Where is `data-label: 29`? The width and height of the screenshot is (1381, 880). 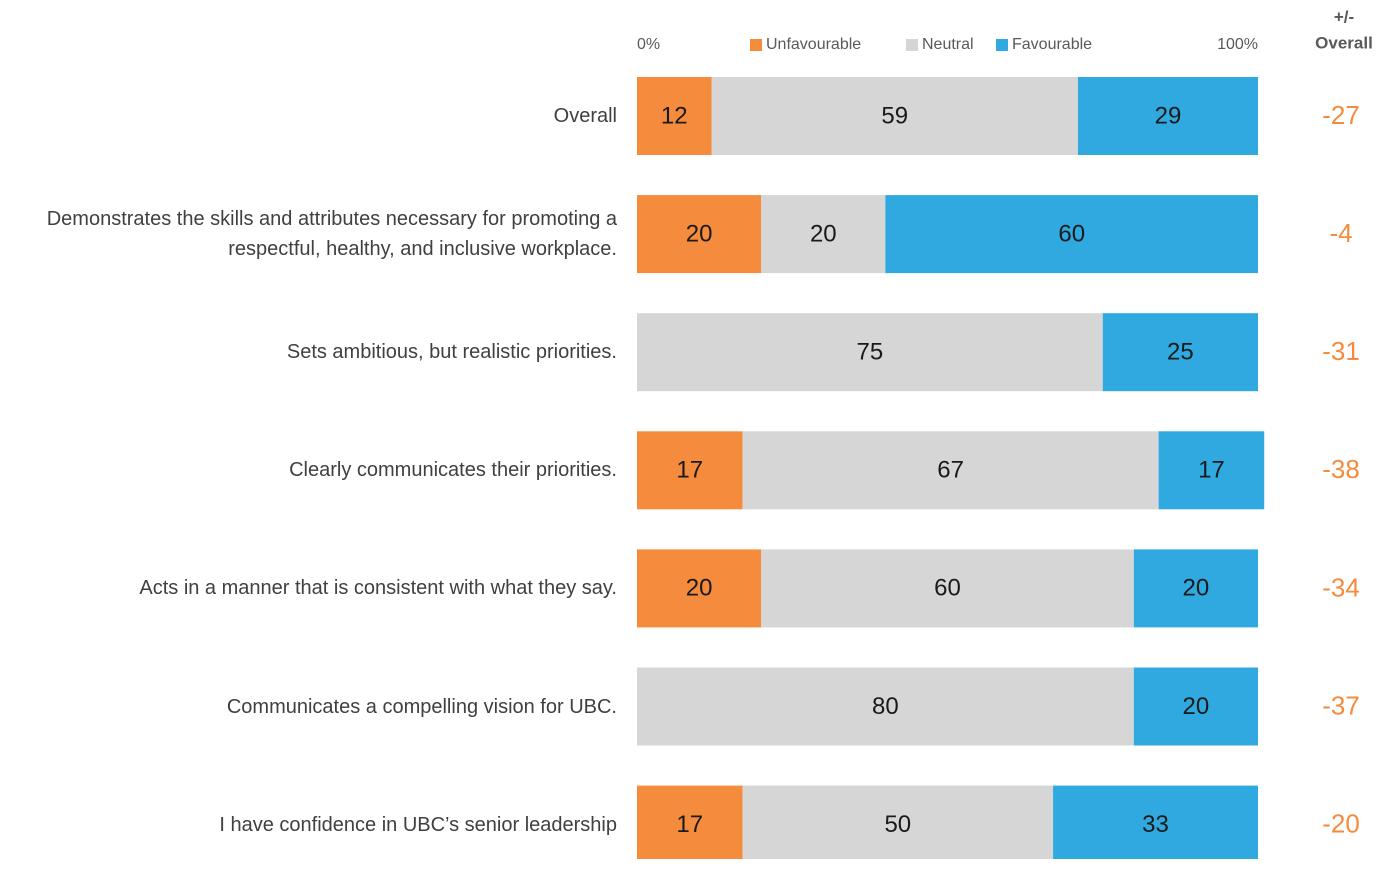
data-label: 29 is located at coordinates (1168, 115).